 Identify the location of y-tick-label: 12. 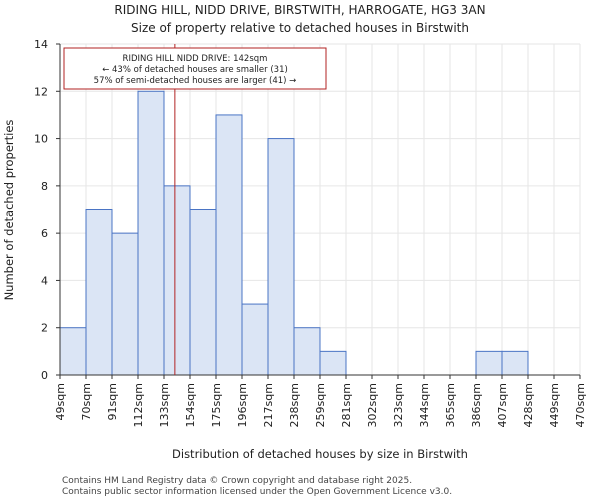
(41, 91).